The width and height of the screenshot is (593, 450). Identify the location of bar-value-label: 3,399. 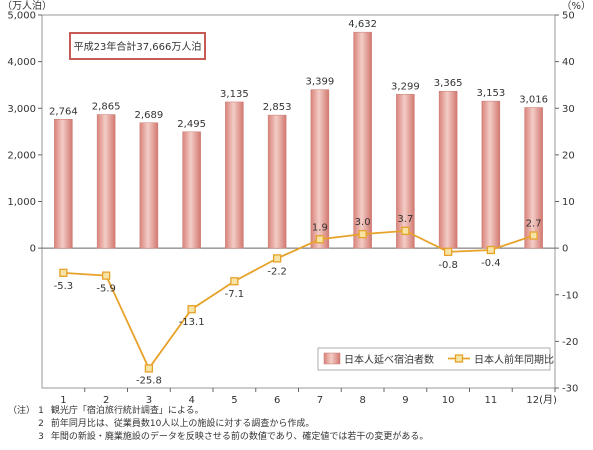
(320, 82).